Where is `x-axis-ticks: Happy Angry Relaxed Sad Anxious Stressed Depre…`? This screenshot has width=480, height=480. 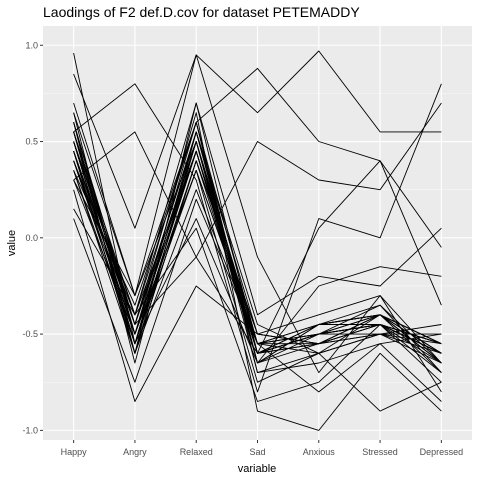
x-axis-ticks: Happy Angry Relaxed Sad Anxious Stressed Depre… is located at coordinates (262, 448).